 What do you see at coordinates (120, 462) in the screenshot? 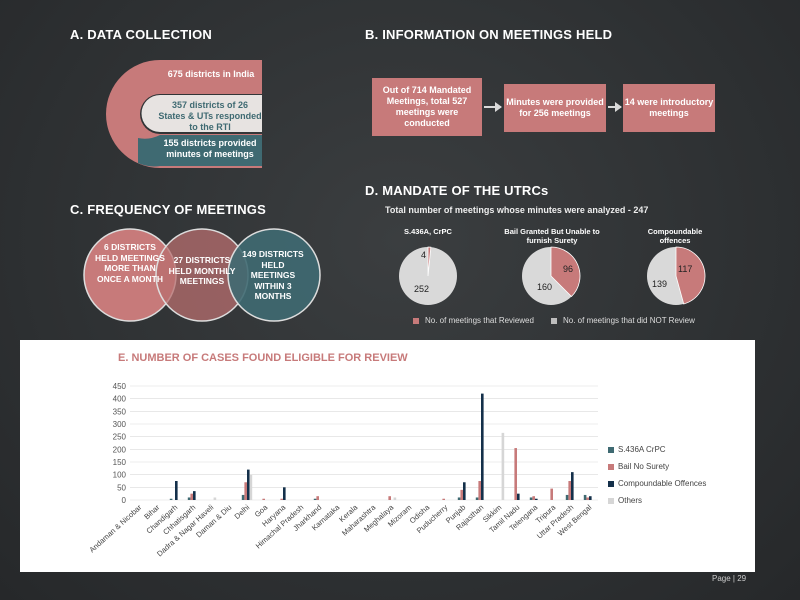
I see `y-tick-label: 150` at bounding box center [120, 462].